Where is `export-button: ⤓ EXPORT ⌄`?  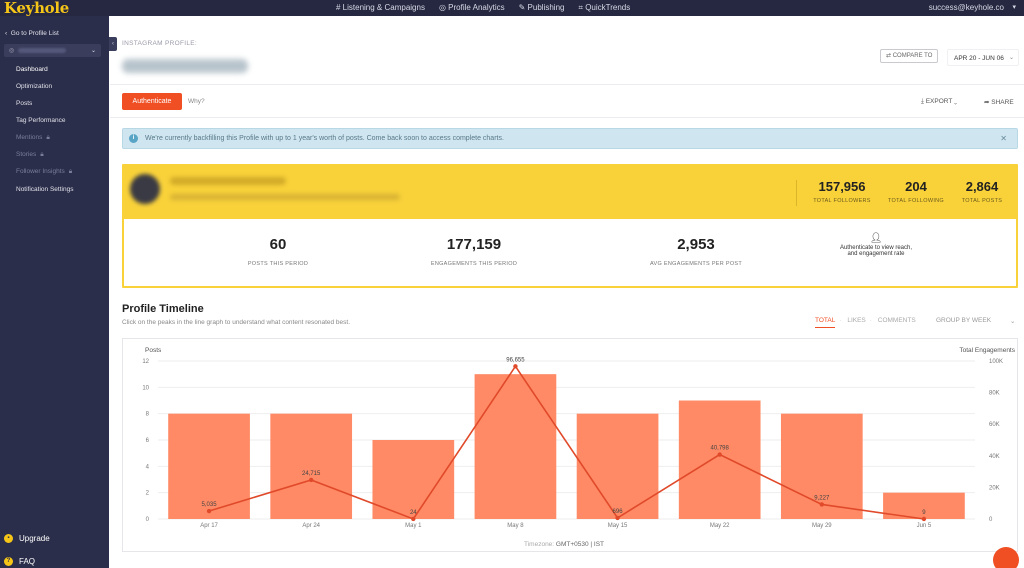
export-button: ⤓ EXPORT ⌄ is located at coordinates (939, 102).